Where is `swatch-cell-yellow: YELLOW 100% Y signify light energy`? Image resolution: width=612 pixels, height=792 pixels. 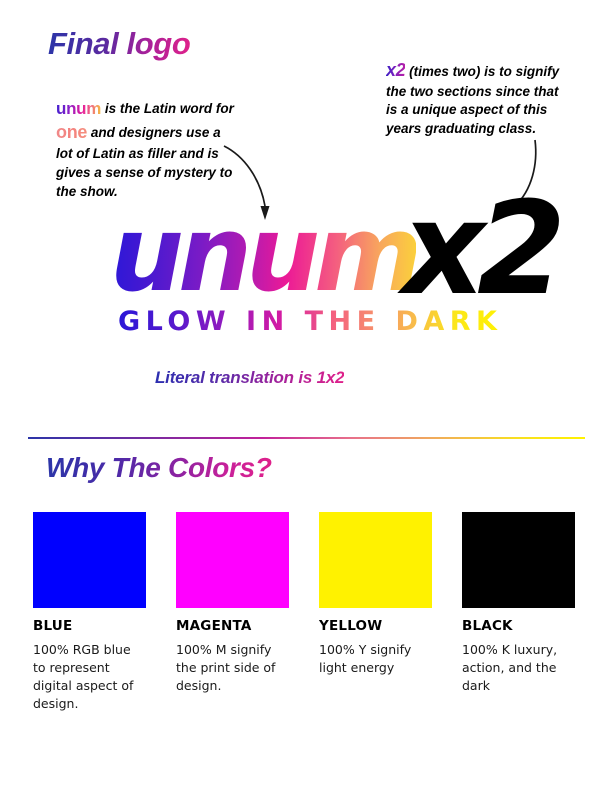 swatch-cell-yellow: YELLOW 100% Y signify light energy is located at coordinates (375, 613).